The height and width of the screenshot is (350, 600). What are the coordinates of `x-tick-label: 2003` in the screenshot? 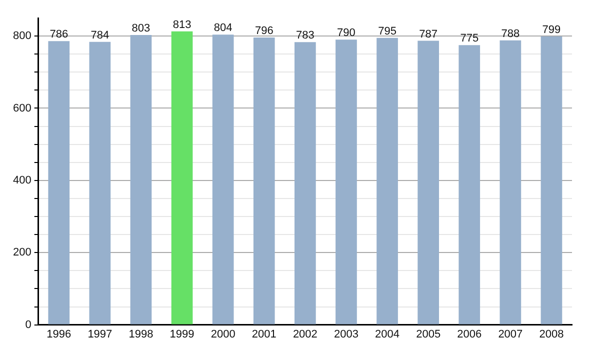 It's located at (346, 334).